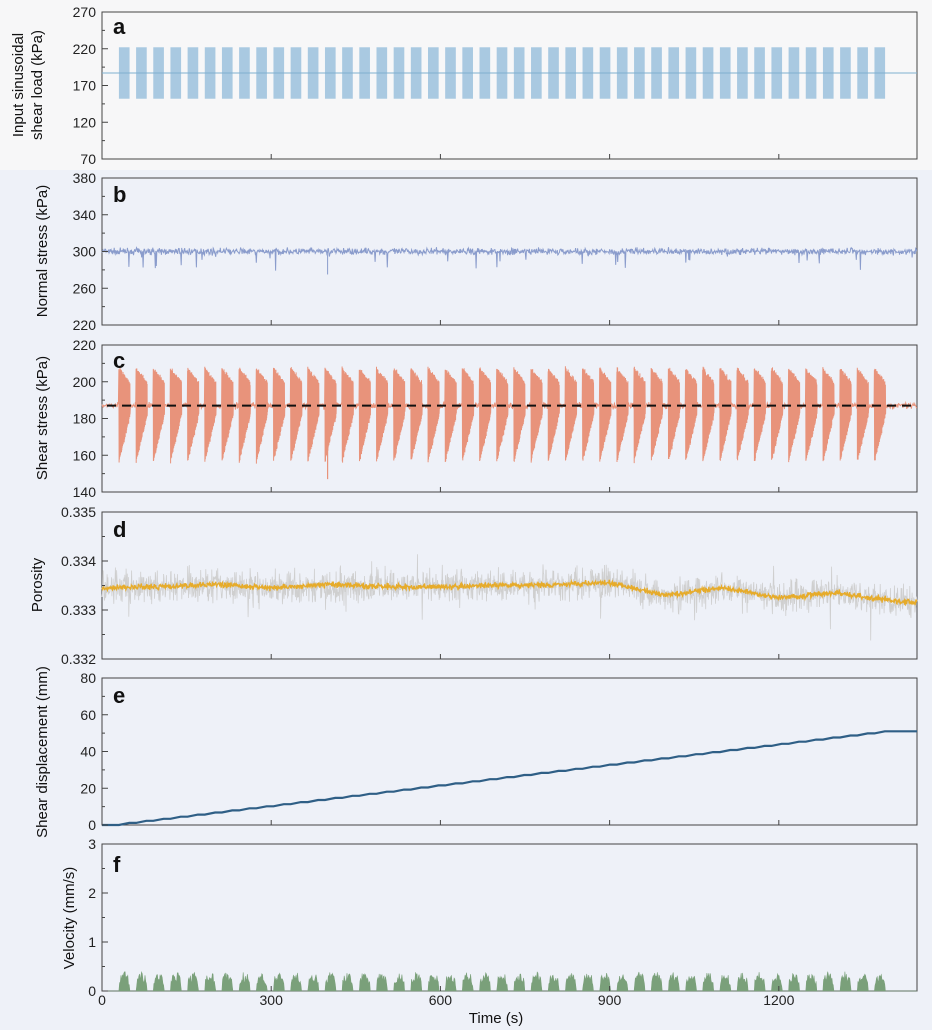 This screenshot has height=1030, width=932. I want to click on panel-d-letter: d, so click(119, 529).